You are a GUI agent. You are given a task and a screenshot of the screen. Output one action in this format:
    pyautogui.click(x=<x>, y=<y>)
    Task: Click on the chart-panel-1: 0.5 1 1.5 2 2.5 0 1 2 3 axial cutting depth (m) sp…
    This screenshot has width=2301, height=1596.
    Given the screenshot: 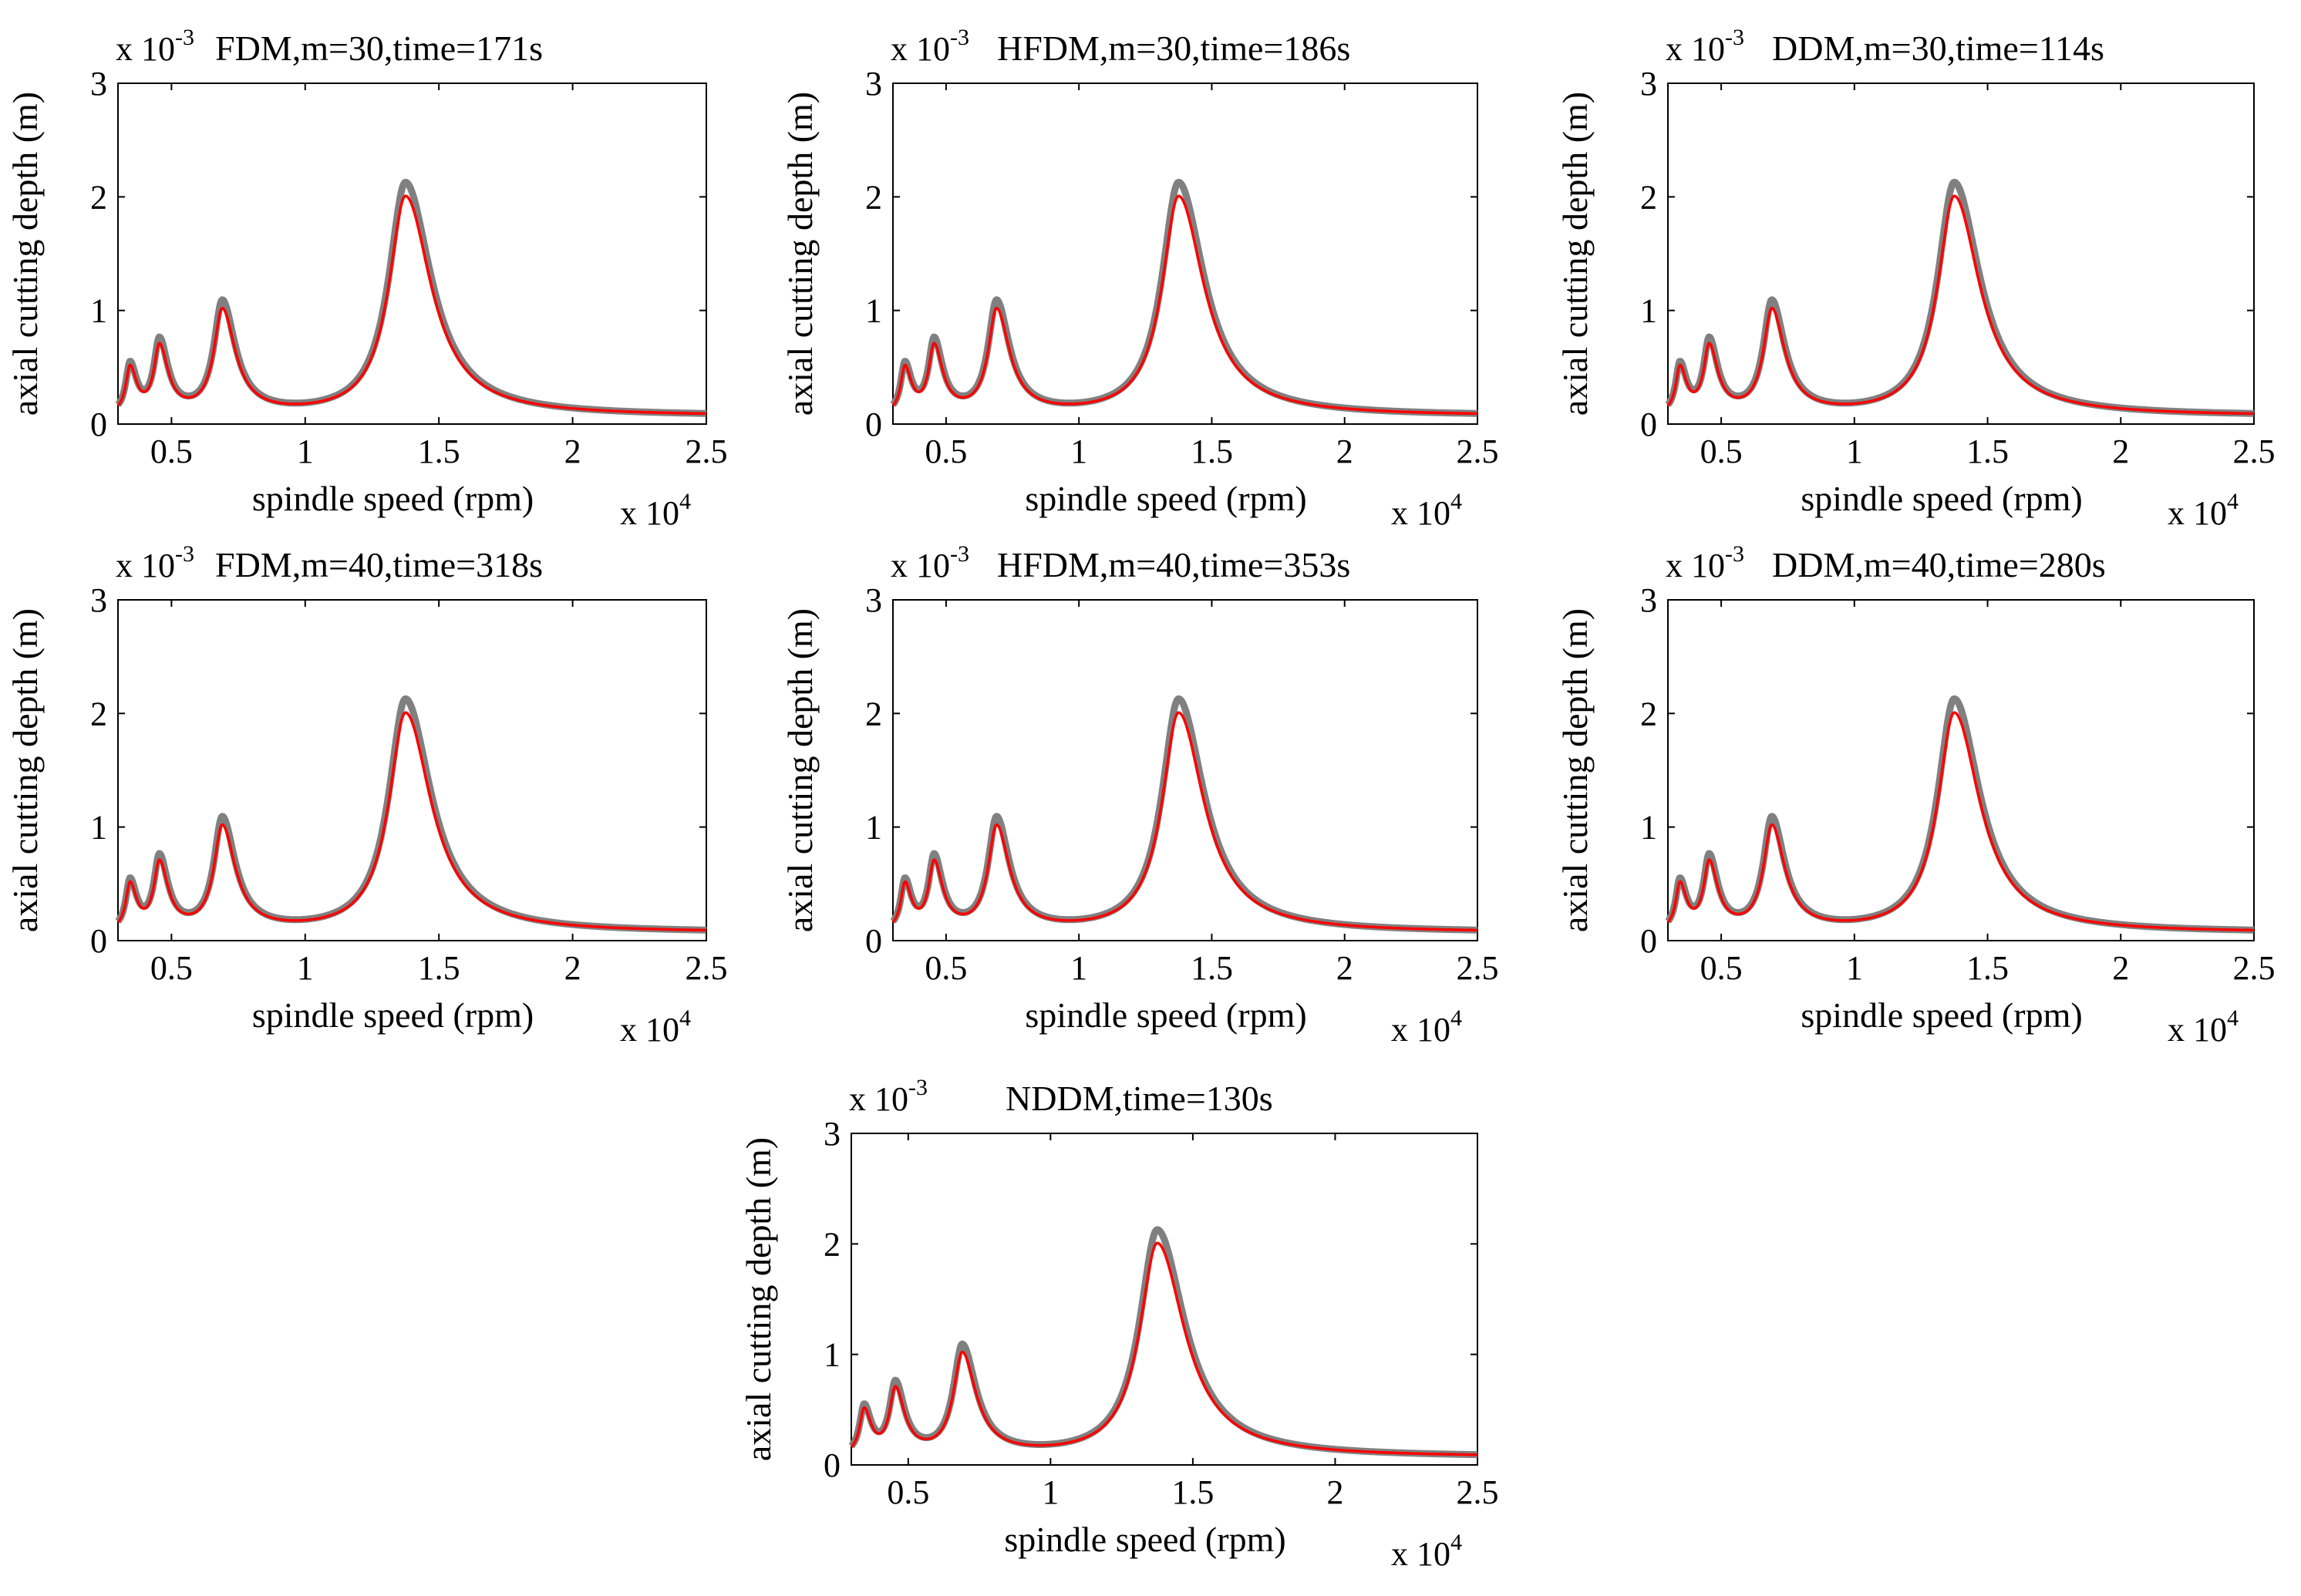 What is the action you would take?
    pyautogui.click(x=366, y=279)
    